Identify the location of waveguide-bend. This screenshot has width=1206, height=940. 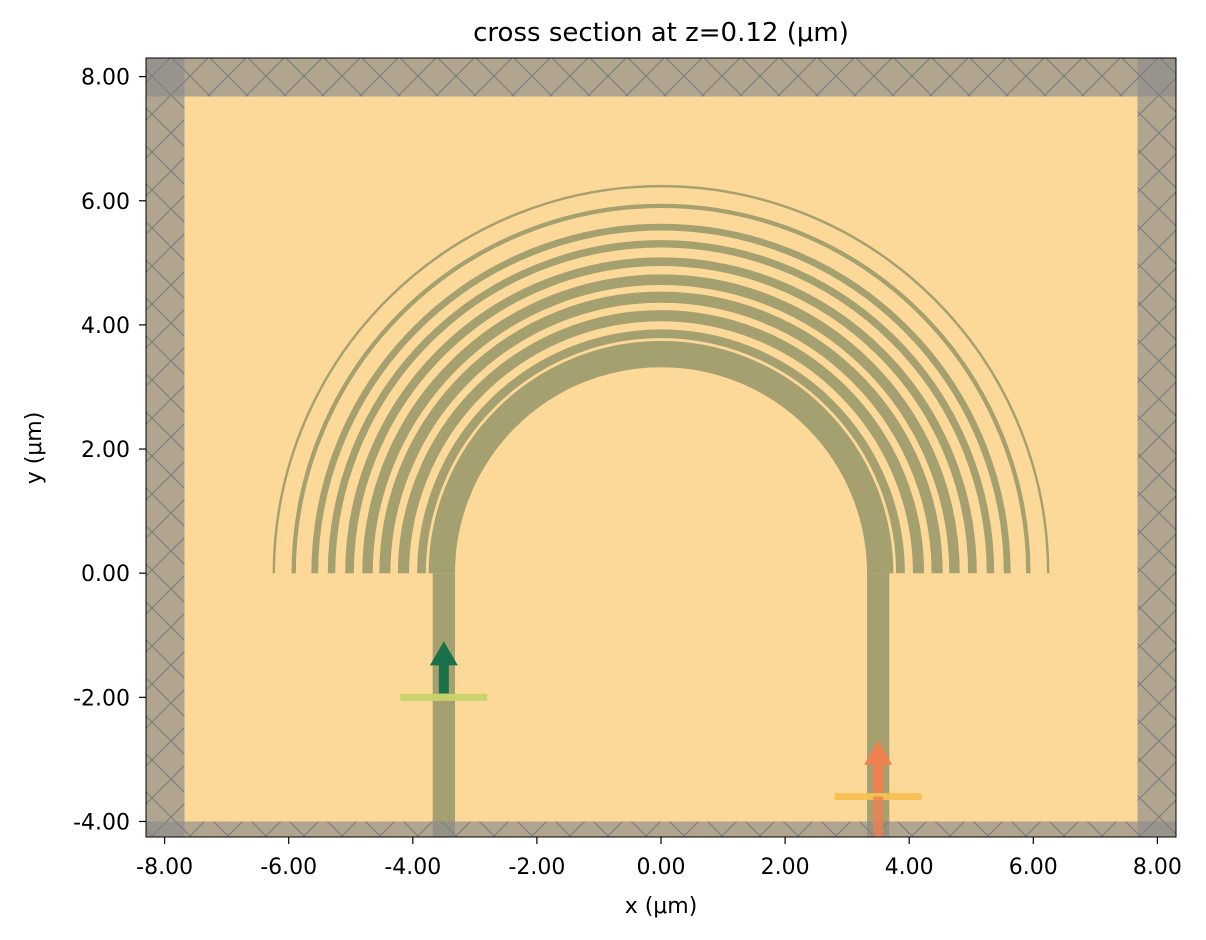
(661, 459).